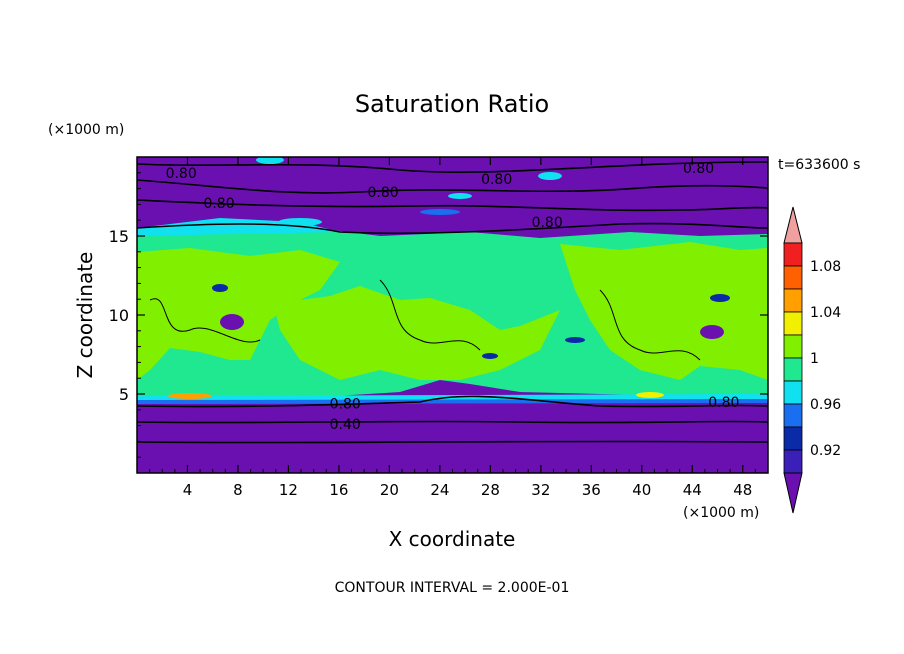 This screenshot has height=654, width=904. I want to click on x-tick-label: 36, so click(591, 490).